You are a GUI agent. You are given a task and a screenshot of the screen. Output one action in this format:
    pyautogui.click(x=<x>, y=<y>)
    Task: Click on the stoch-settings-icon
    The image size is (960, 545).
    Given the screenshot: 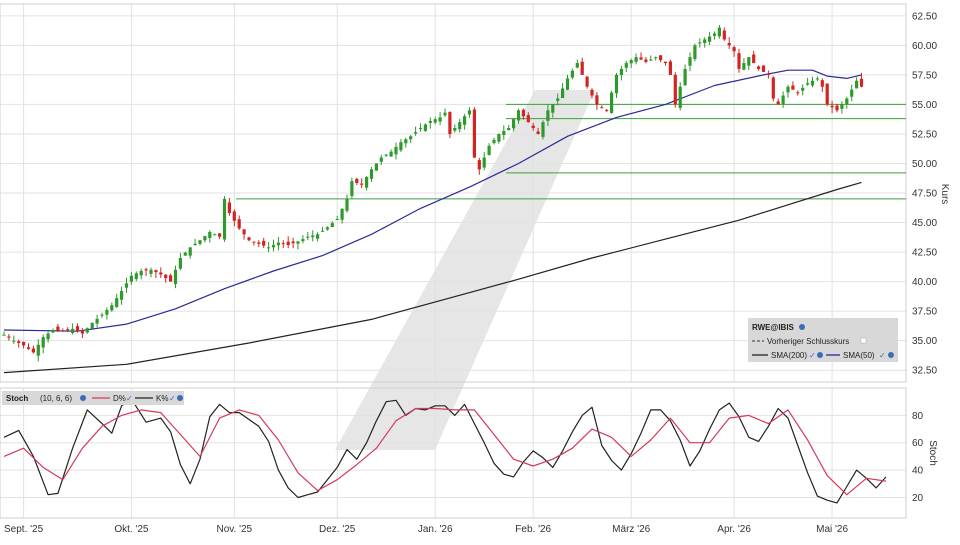 What is the action you would take?
    pyautogui.click(x=83, y=398)
    